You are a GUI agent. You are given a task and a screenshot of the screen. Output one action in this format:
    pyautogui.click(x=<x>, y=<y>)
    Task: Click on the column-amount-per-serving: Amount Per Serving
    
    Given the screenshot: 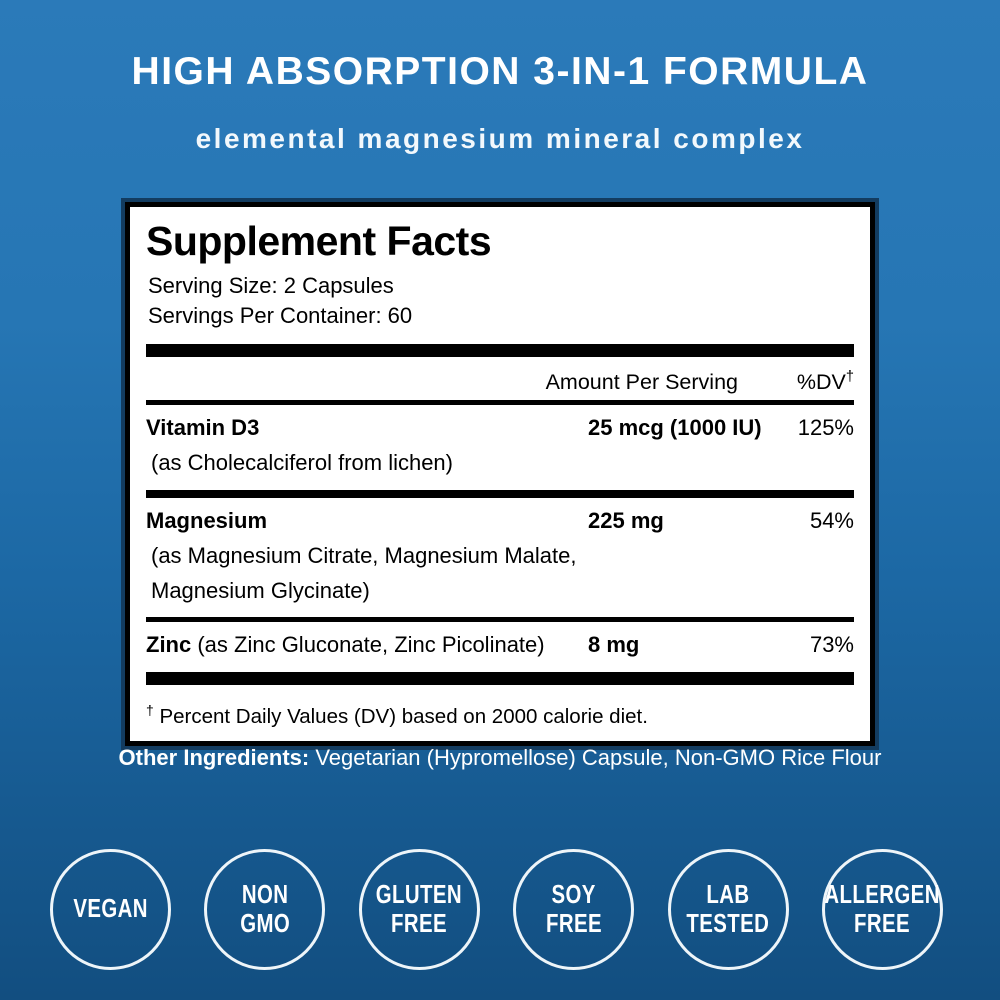 What is the action you would take?
    pyautogui.click(x=641, y=382)
    